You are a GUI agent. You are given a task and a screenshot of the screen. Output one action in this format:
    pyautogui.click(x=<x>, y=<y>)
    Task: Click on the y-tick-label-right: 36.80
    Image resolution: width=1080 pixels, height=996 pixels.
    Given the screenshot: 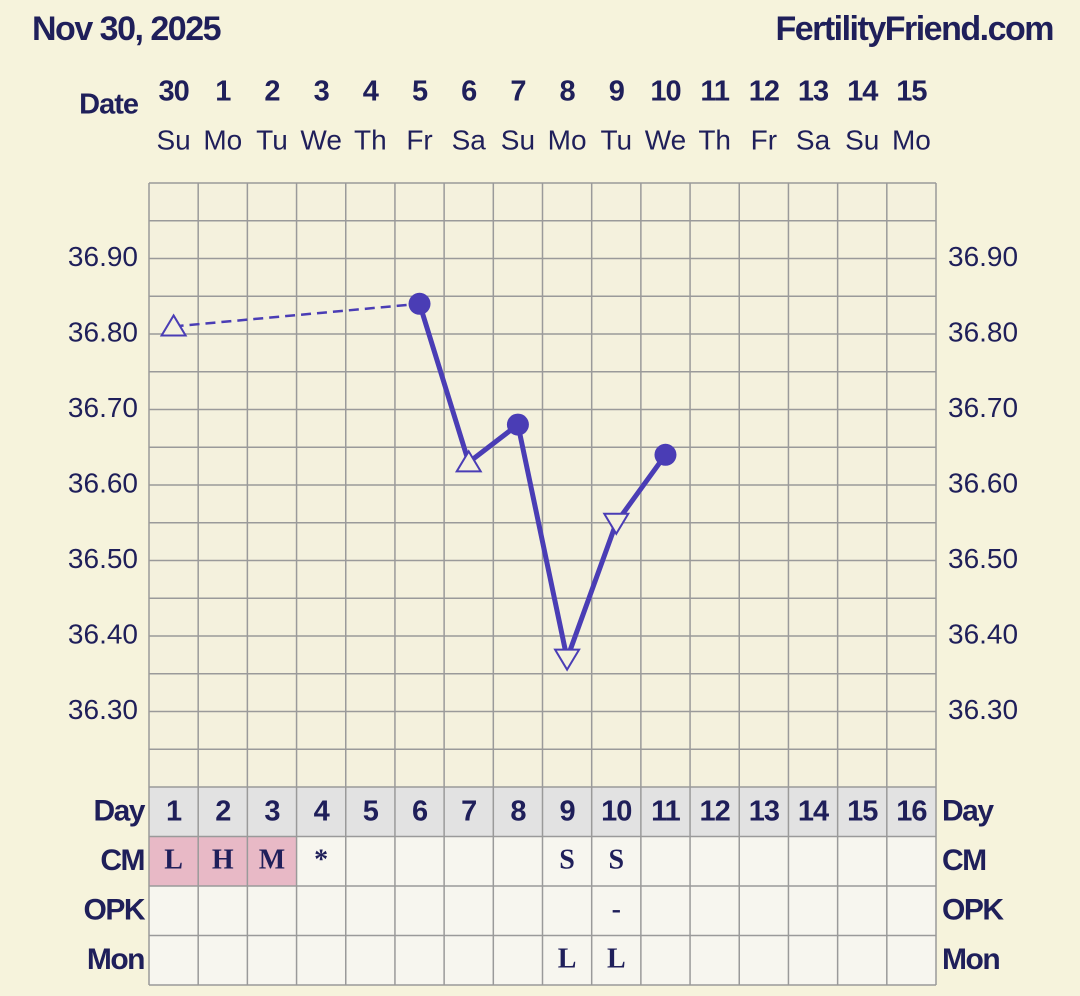 What is the action you would take?
    pyautogui.click(x=983, y=331)
    